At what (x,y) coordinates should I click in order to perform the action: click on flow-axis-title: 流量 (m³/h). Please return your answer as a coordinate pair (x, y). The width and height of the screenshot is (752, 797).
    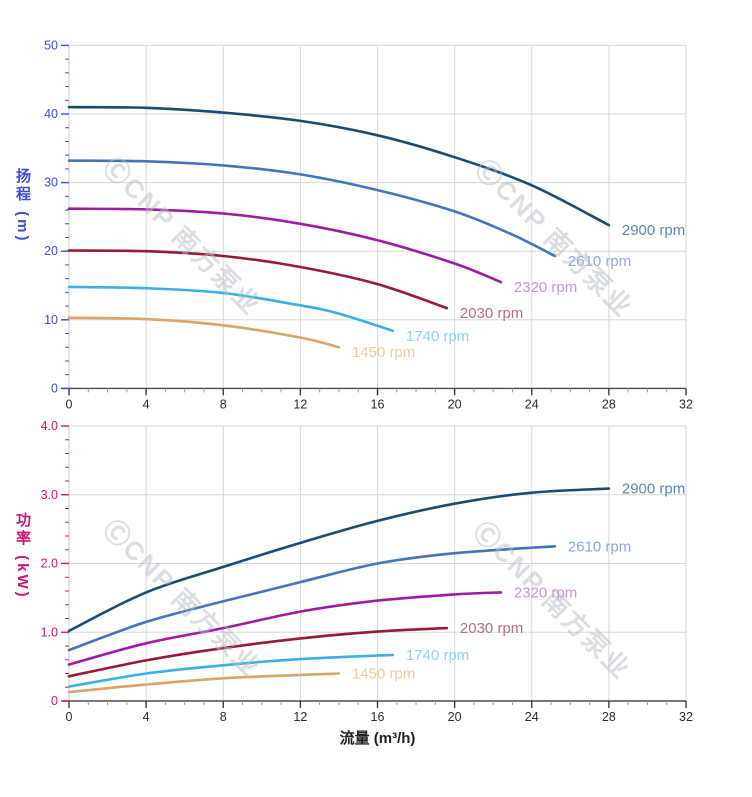
    Looking at the image, I should click on (377, 738).